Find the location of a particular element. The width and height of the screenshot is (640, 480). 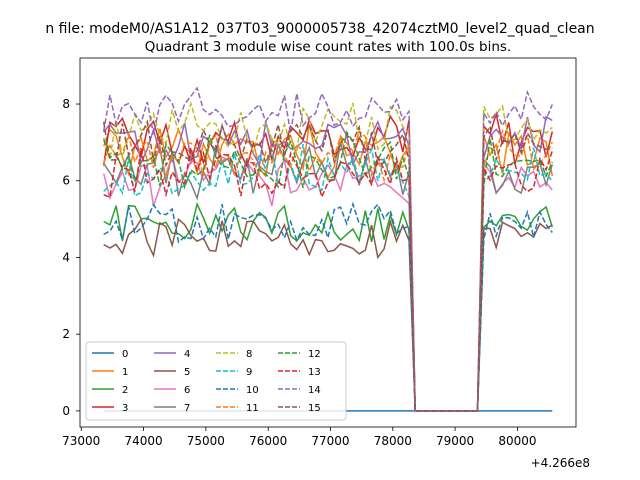

legend-label-9: 9 is located at coordinates (249, 372).